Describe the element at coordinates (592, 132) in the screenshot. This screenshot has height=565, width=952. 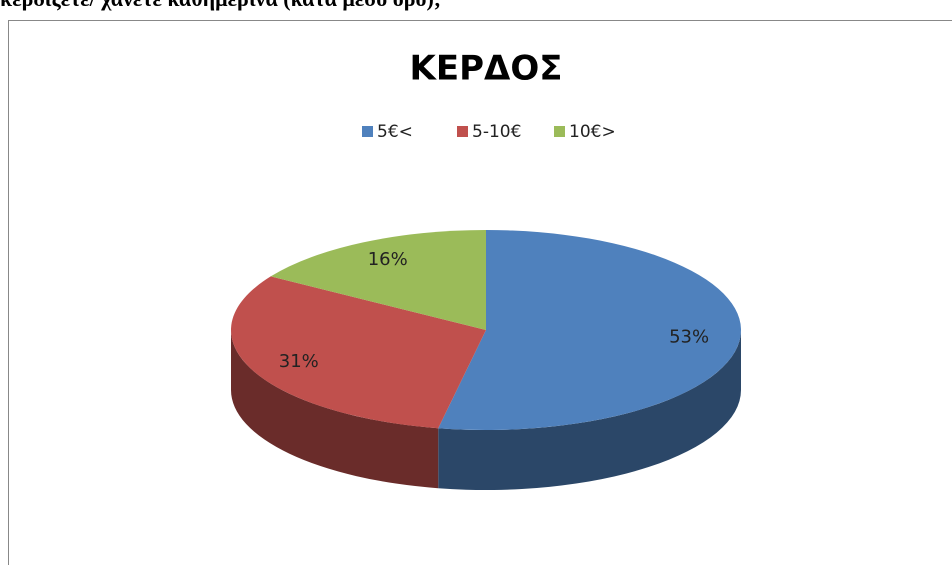
I see `legend-label: 10€>` at that location.